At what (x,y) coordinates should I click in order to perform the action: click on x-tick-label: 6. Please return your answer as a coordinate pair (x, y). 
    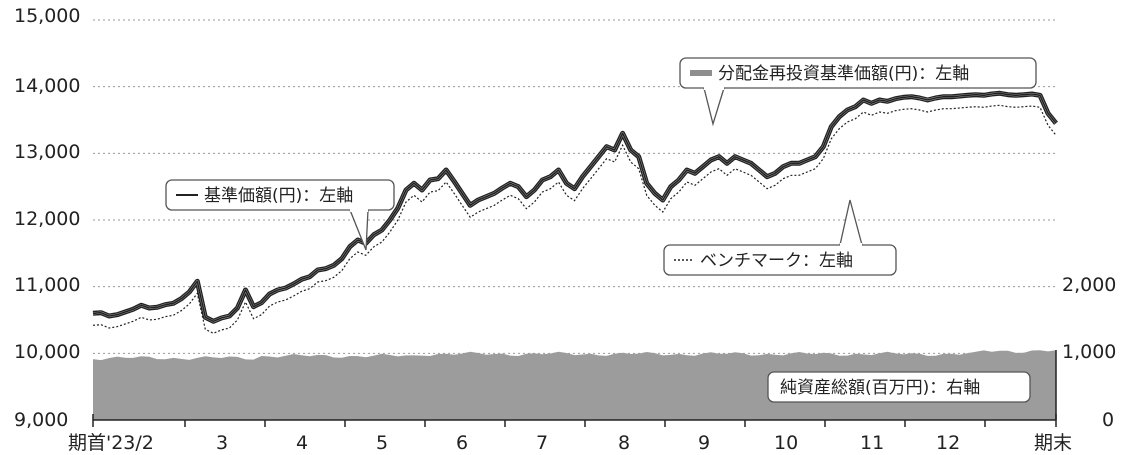
    Looking at the image, I should click on (462, 443).